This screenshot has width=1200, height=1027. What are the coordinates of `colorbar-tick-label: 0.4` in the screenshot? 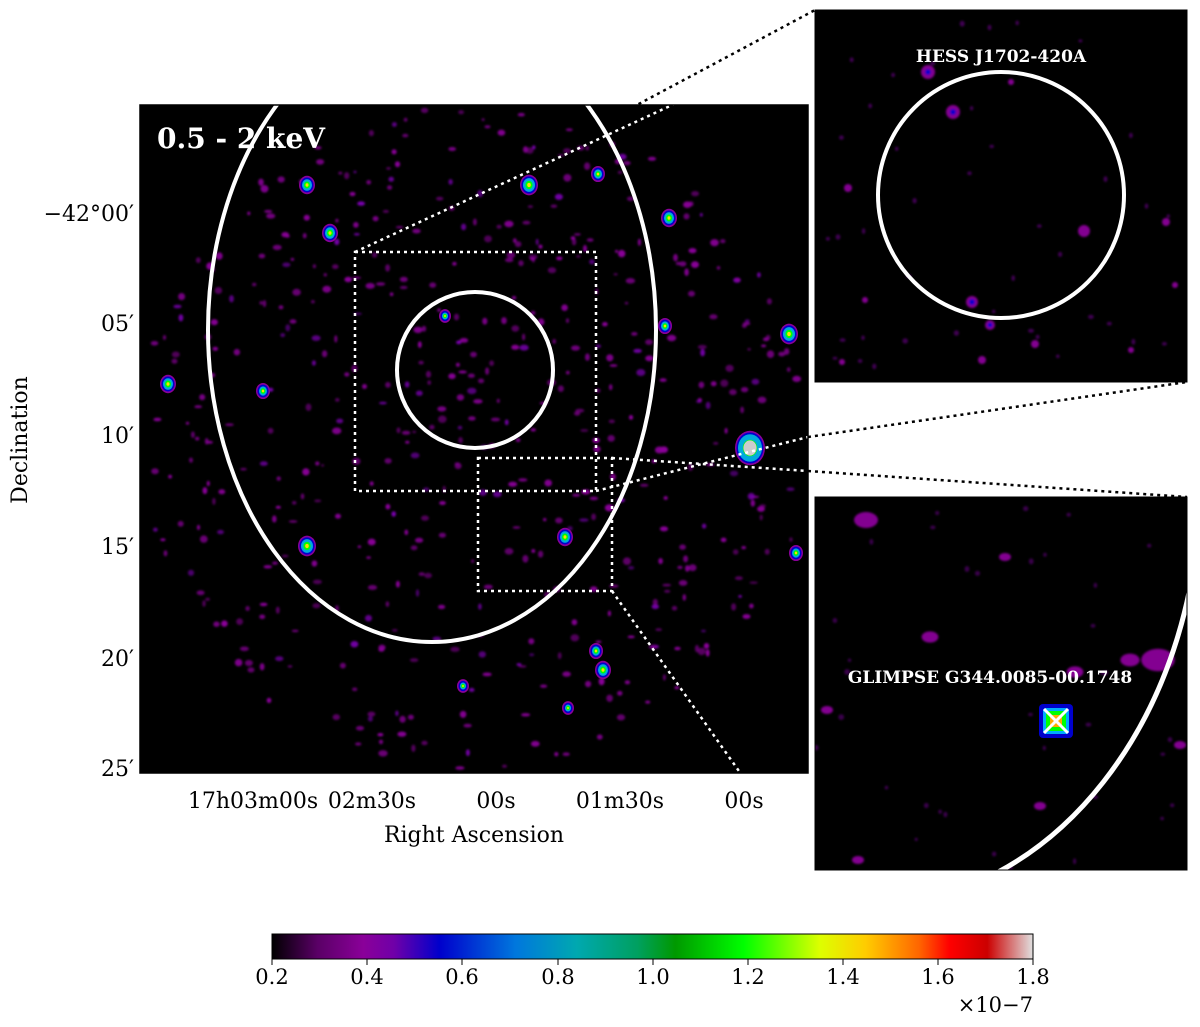 It's located at (366, 977).